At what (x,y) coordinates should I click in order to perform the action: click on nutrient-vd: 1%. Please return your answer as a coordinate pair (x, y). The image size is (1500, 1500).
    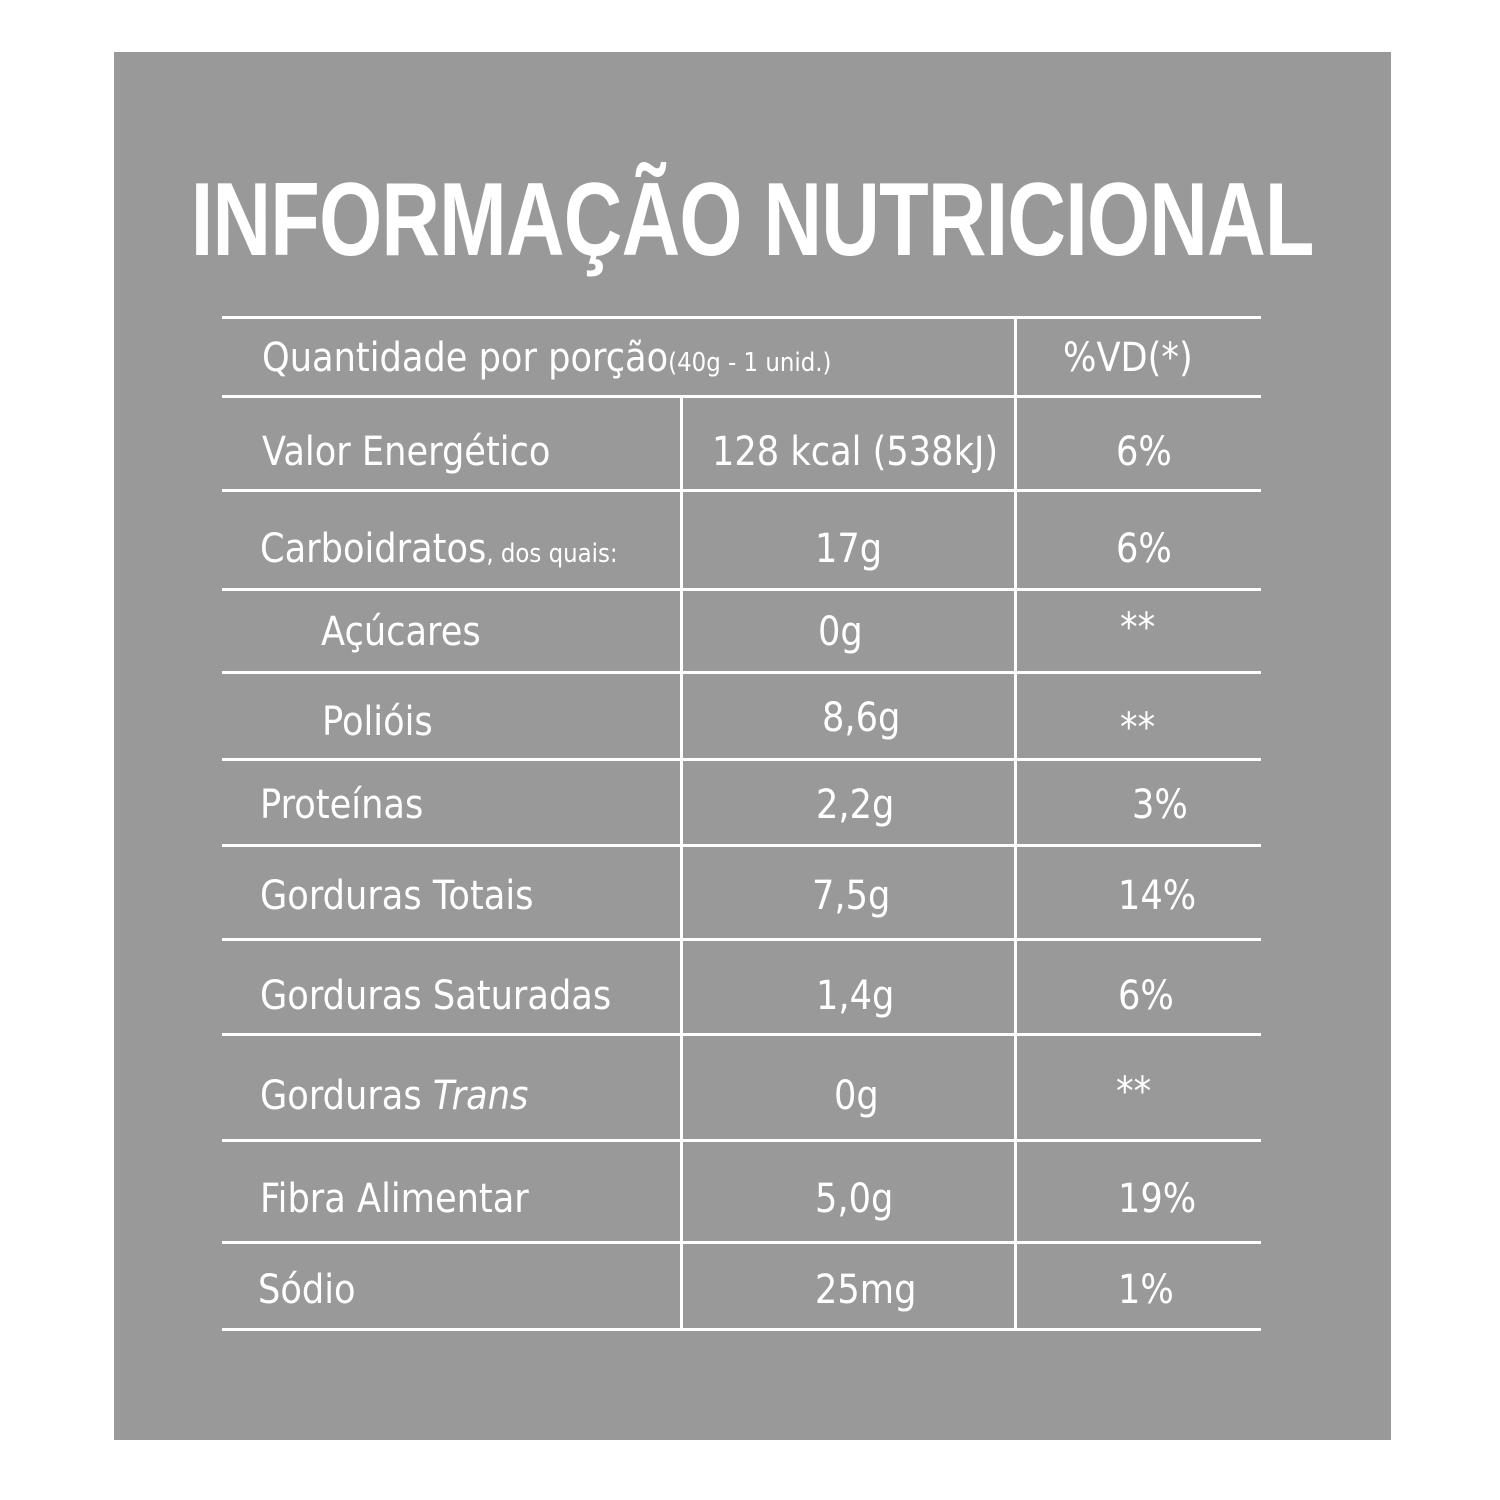
    Looking at the image, I should click on (1146, 1290).